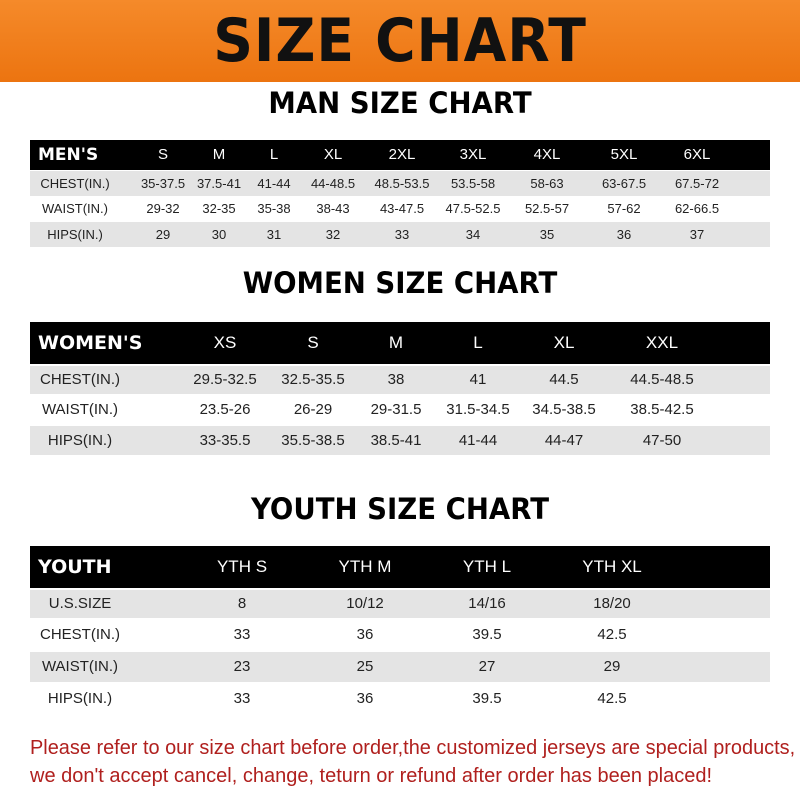  Describe the element at coordinates (624, 154) in the screenshot. I see `size-header: 5XL` at that location.